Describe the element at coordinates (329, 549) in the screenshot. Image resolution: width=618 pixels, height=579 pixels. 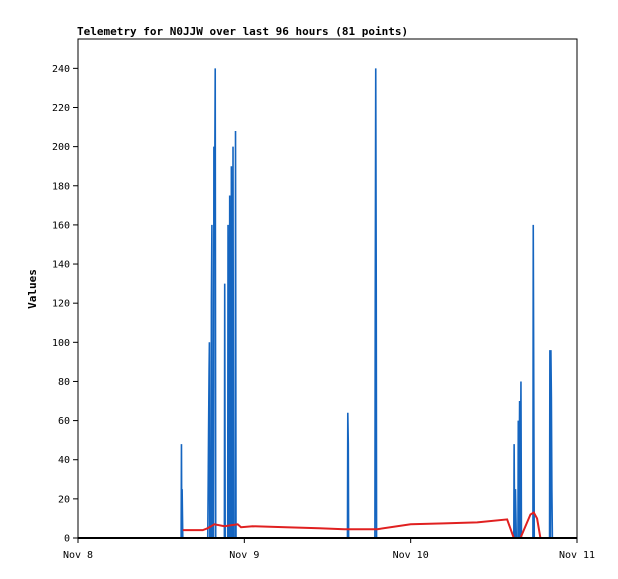
I see `x-axis: Nov 8 Nov 9 Nov 10 Nov 11` at that location.